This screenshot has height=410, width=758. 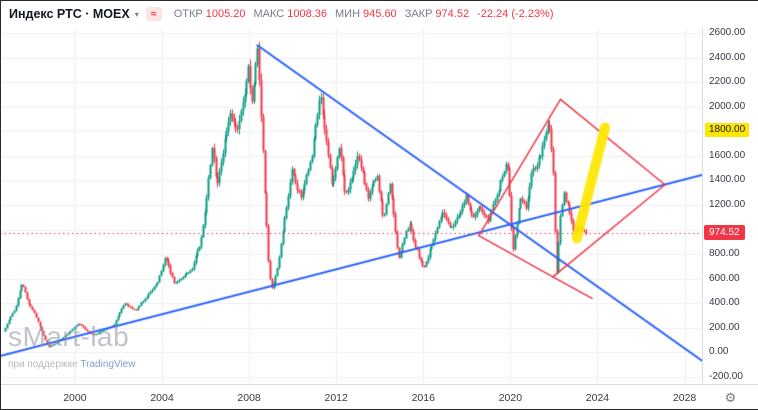 I want to click on time-tick: 2012, so click(x=336, y=398).